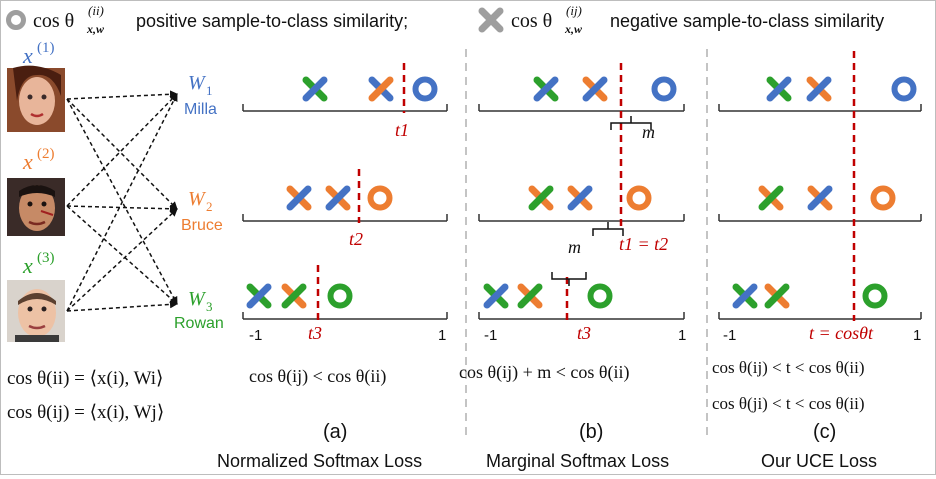 This screenshot has width=936, height=479. I want to click on sample-label-1-sup: (1), so click(46, 48).